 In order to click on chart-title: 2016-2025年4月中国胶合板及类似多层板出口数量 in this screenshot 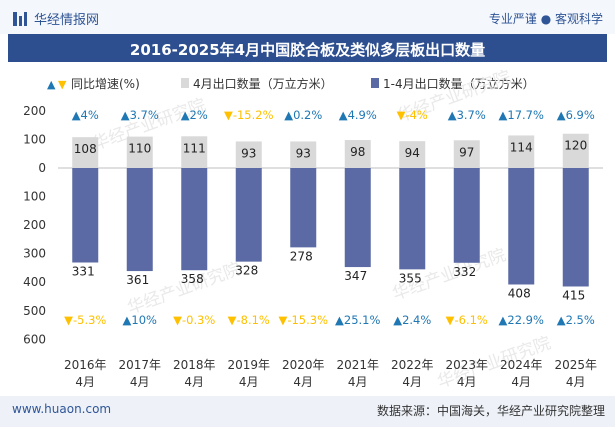, I will do `click(307, 50)`.